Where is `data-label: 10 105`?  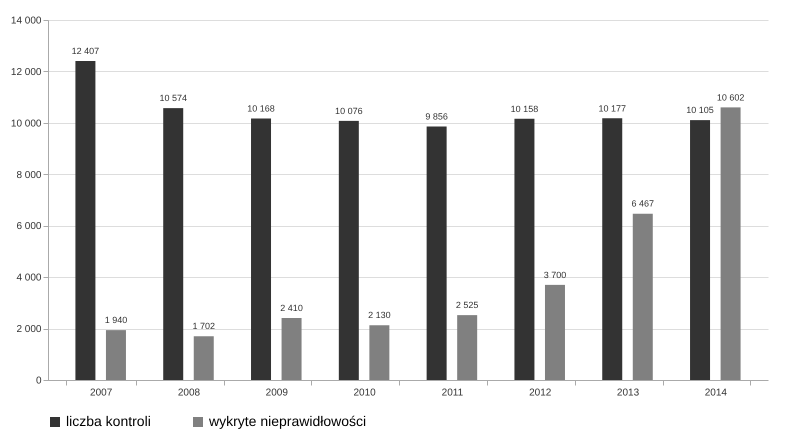 data-label: 10 105 is located at coordinates (700, 110).